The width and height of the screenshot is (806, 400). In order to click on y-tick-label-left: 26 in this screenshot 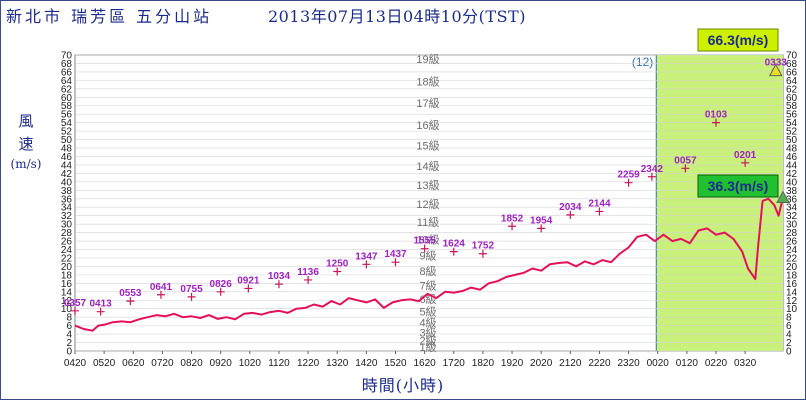, I will do `click(67, 242)`.